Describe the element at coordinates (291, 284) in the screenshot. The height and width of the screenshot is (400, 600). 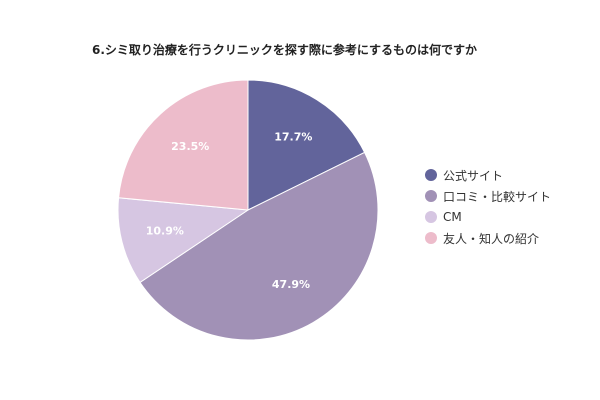
I see `slice-label-2: 47.9%` at that location.